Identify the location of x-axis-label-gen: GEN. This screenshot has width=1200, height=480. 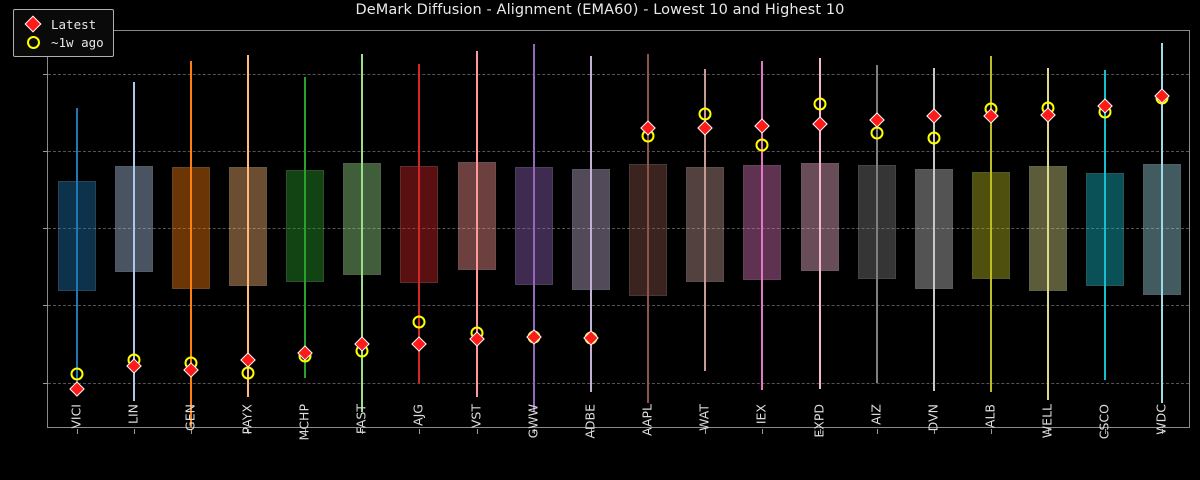
(190, 417).